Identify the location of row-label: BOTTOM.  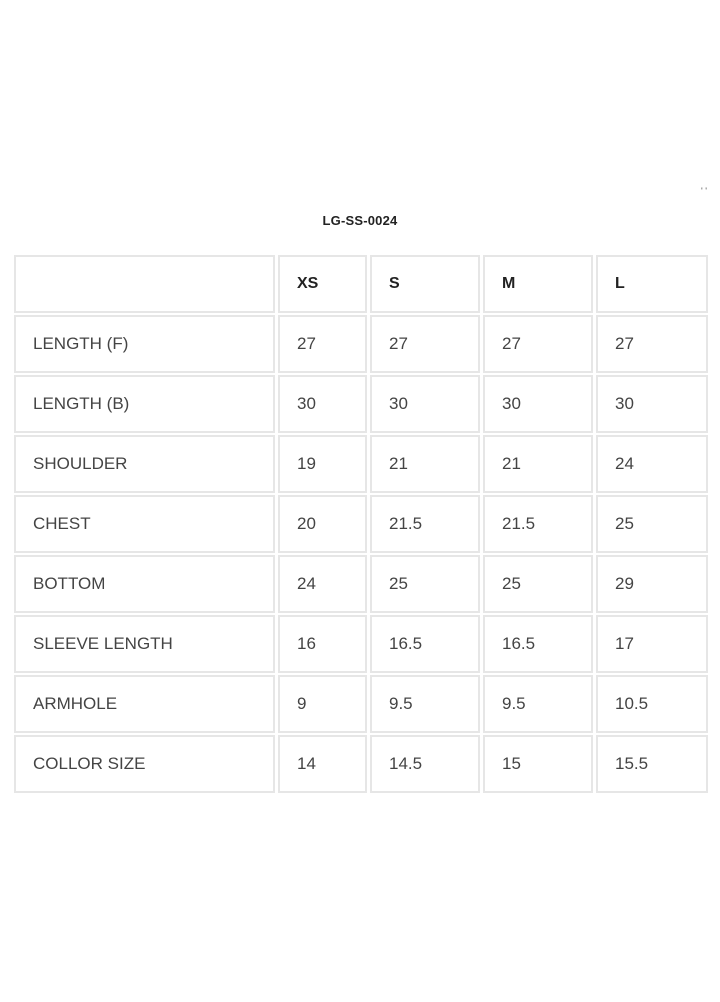
(144, 584).